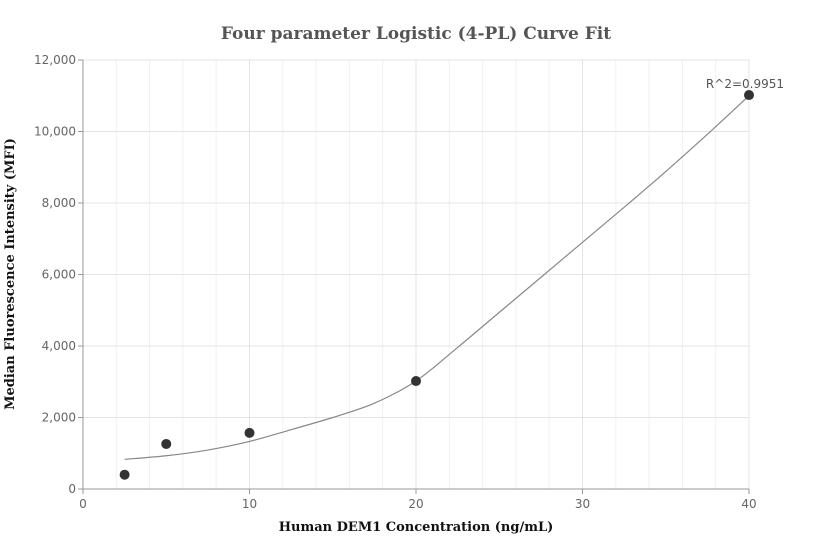 This screenshot has width=832, height=560. I want to click on chart-title: Four parameter Logistic (4-PL) Curve Fit, so click(416, 34).